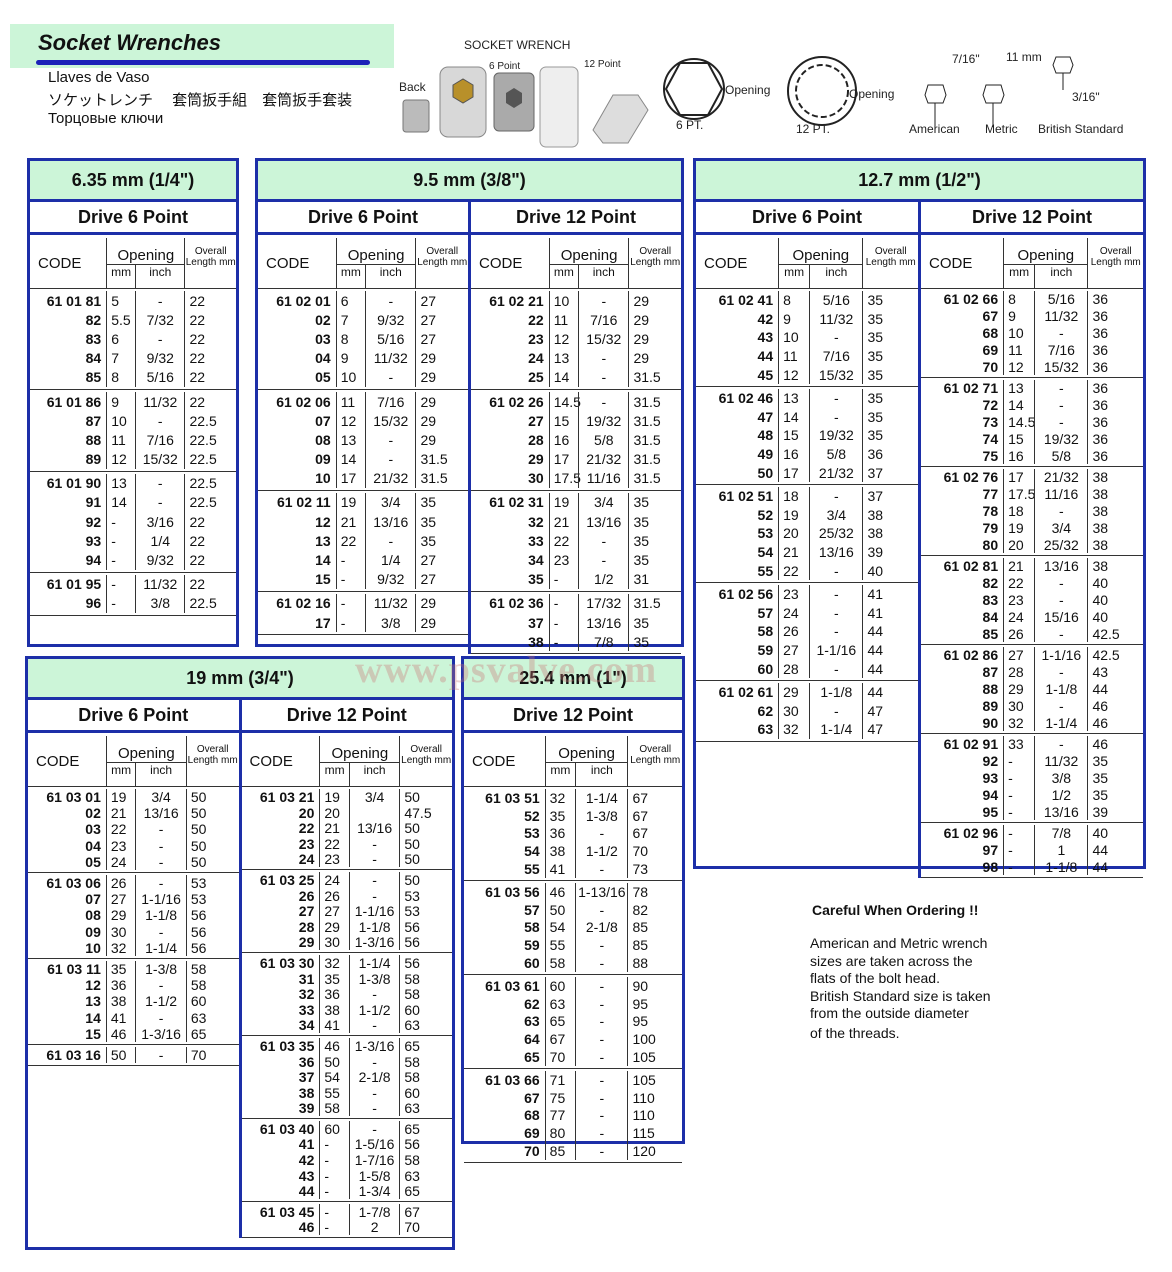 The image size is (1172, 1272). What do you see at coordinates (971, 655) in the screenshot?
I see `cell-code: 61 02 86` at bounding box center [971, 655].